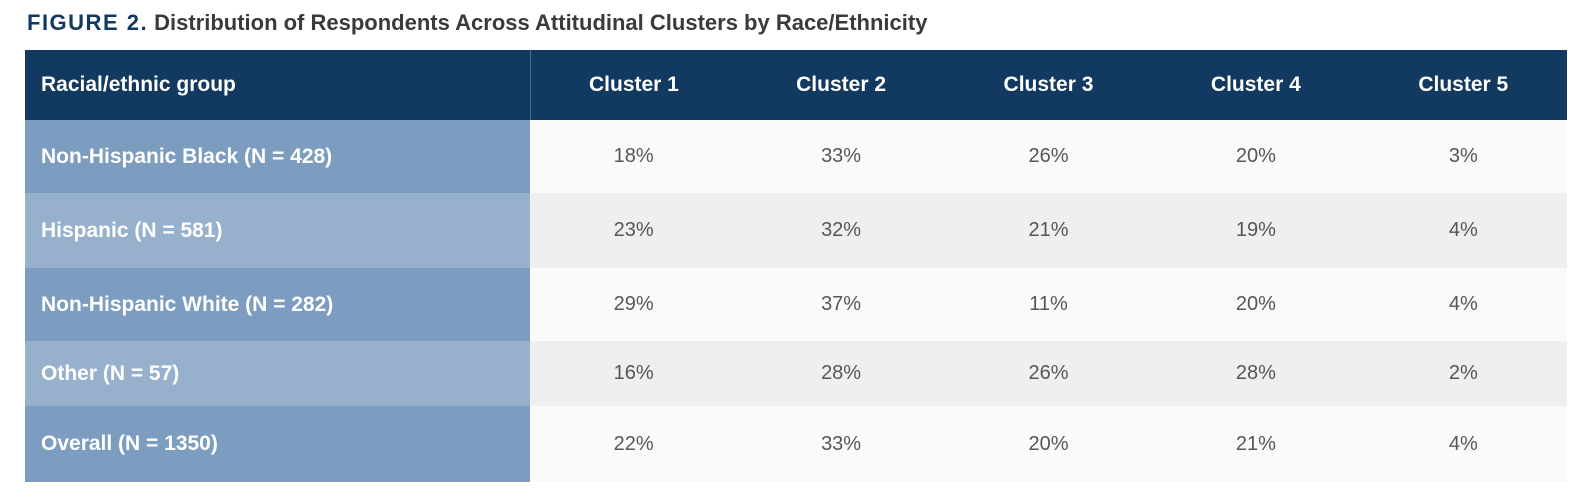  I want to click on column-header-group: Racial/ethnic group, so click(277, 85).